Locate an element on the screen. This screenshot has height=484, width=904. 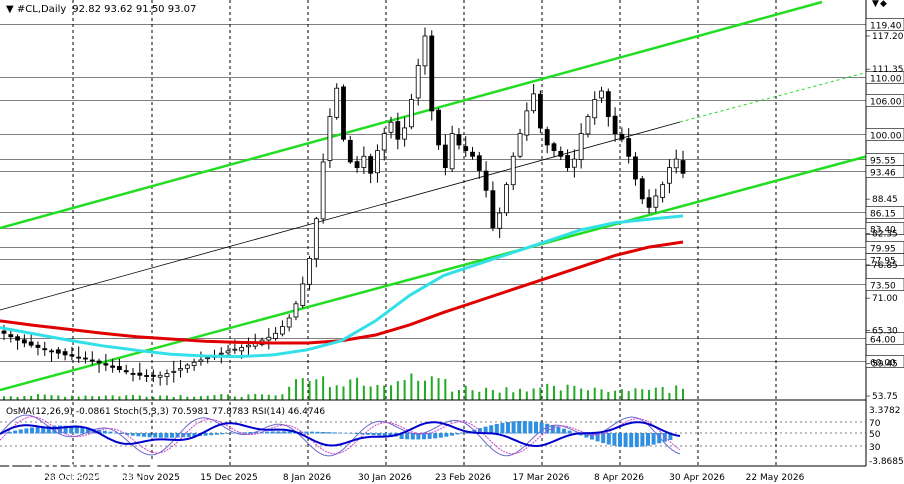
volume-bars is located at coordinates (343, 386).